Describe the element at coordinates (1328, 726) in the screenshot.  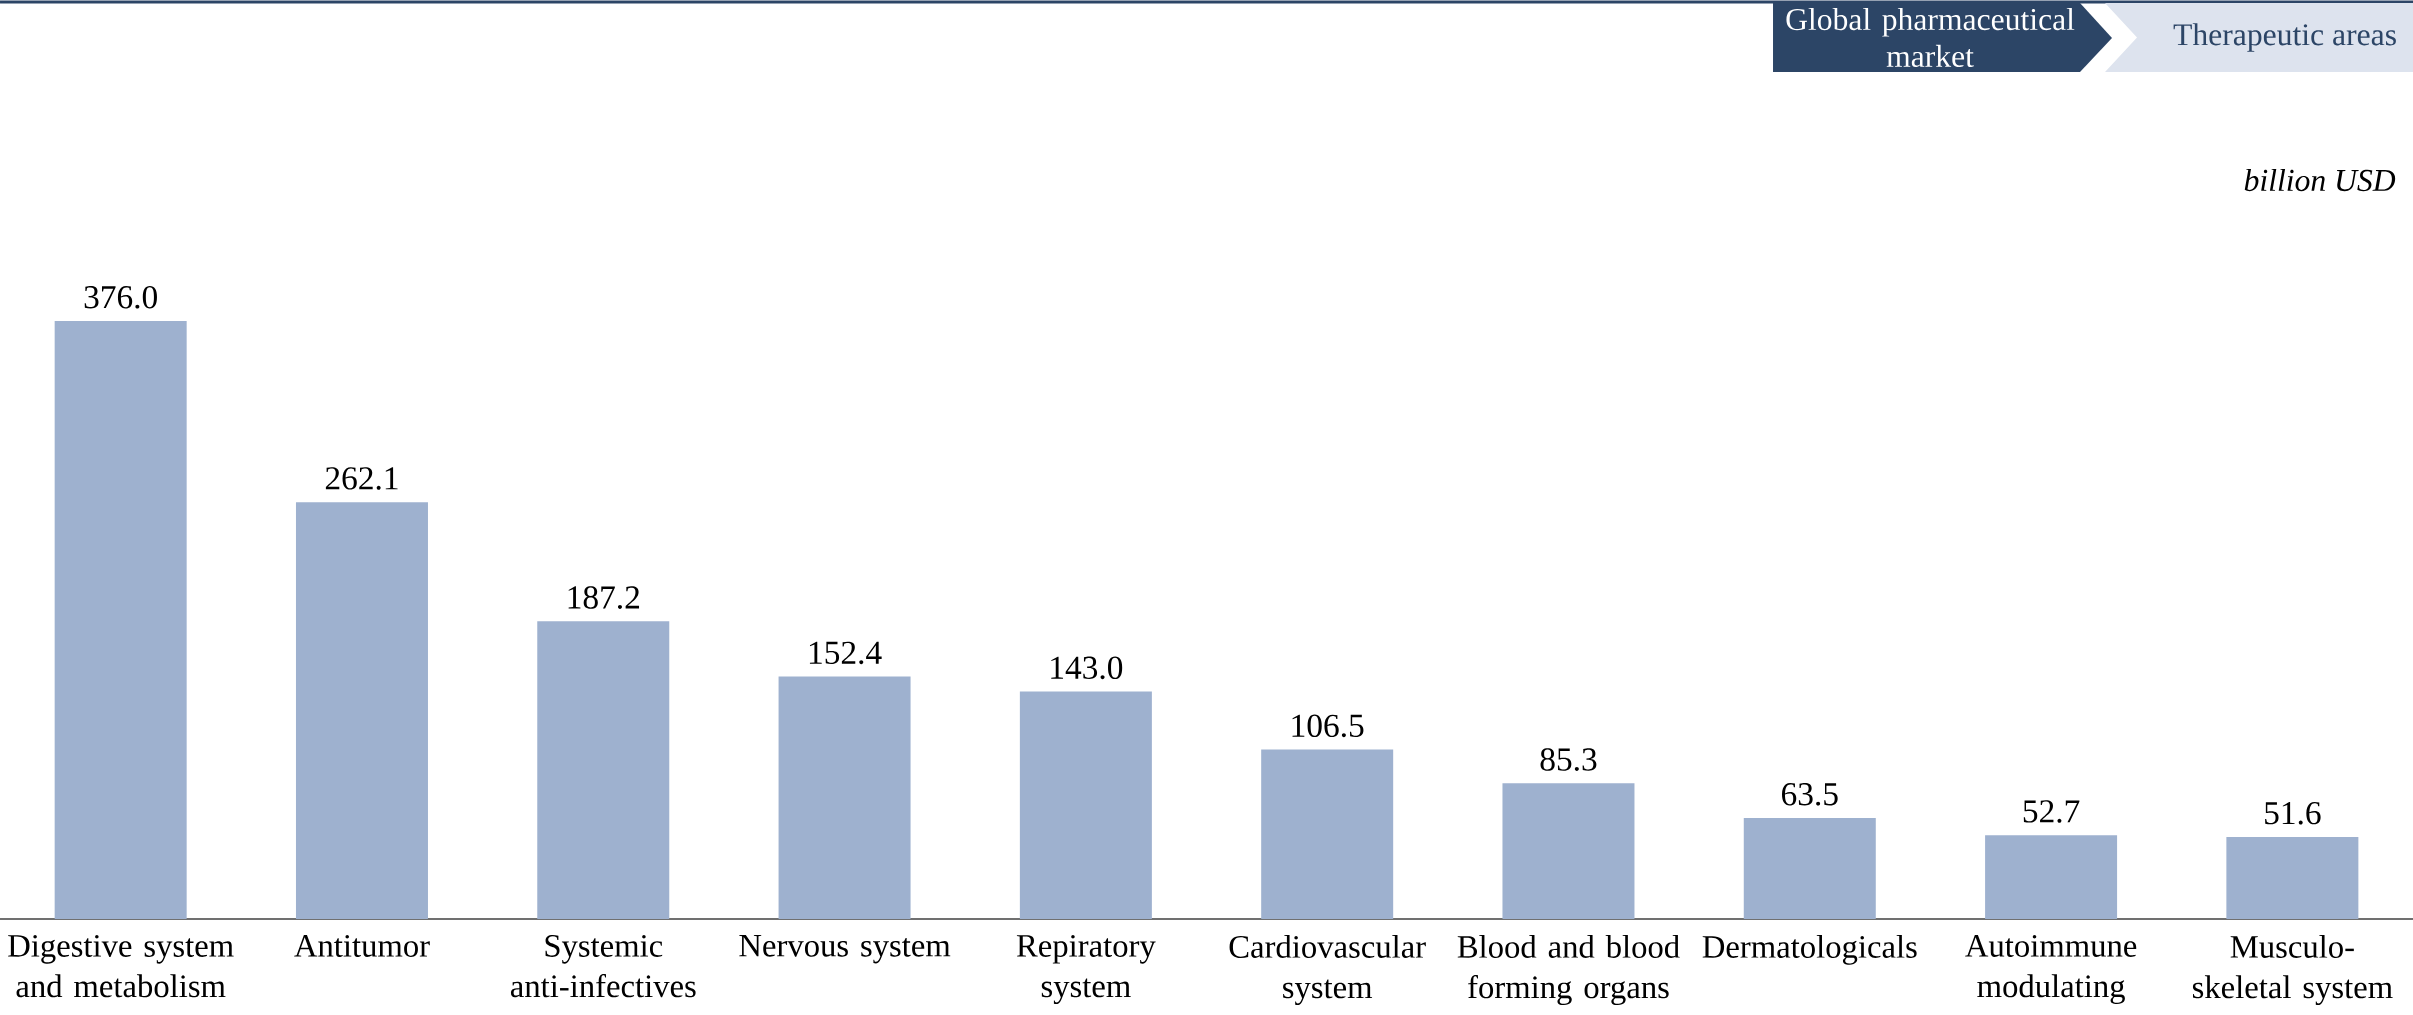
I see `data-label: 106.5` at that location.